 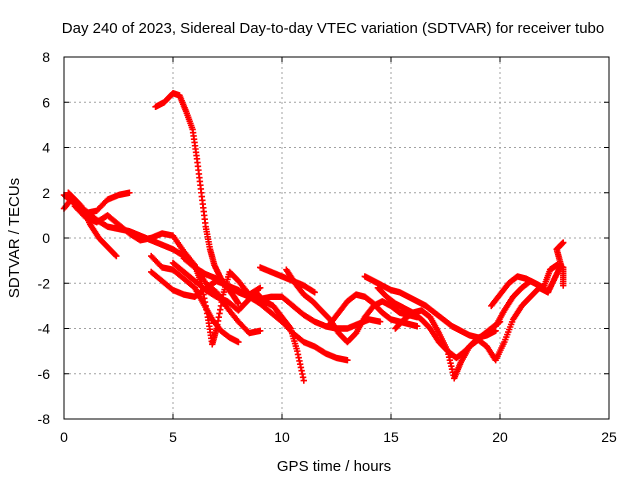 I want to click on x-tick-label: 5, so click(x=173, y=437).